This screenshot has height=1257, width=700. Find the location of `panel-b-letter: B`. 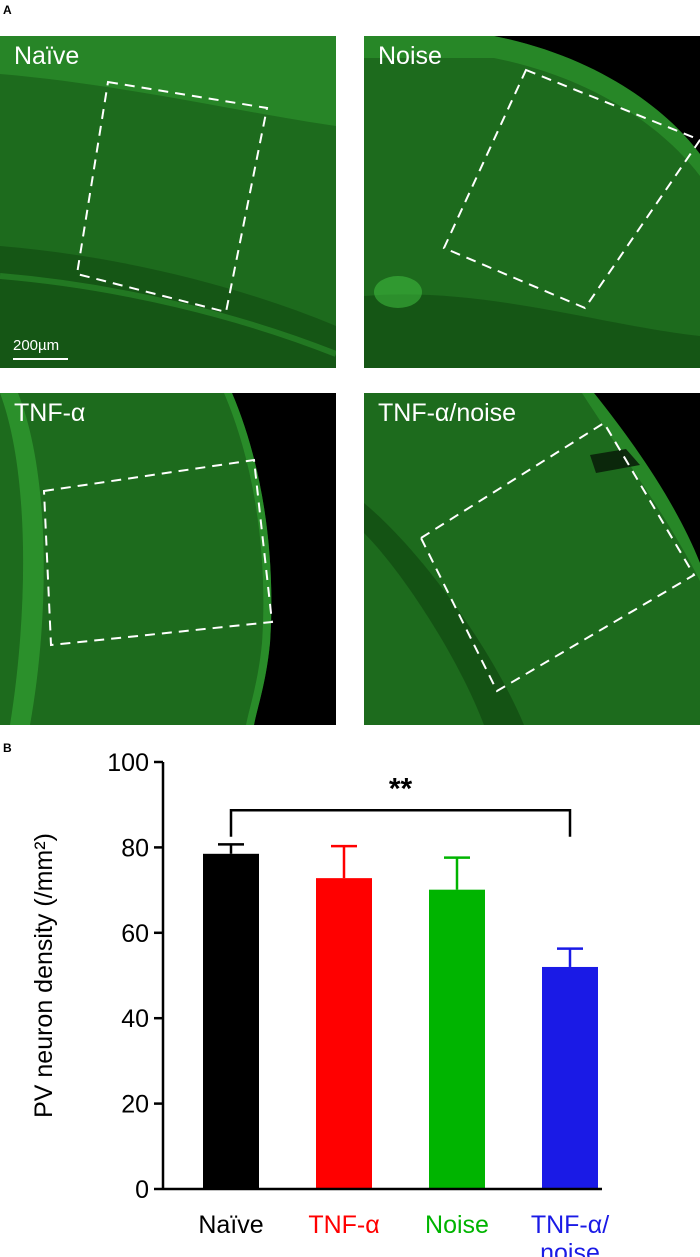

panel-b-letter: B is located at coordinates (7, 748).